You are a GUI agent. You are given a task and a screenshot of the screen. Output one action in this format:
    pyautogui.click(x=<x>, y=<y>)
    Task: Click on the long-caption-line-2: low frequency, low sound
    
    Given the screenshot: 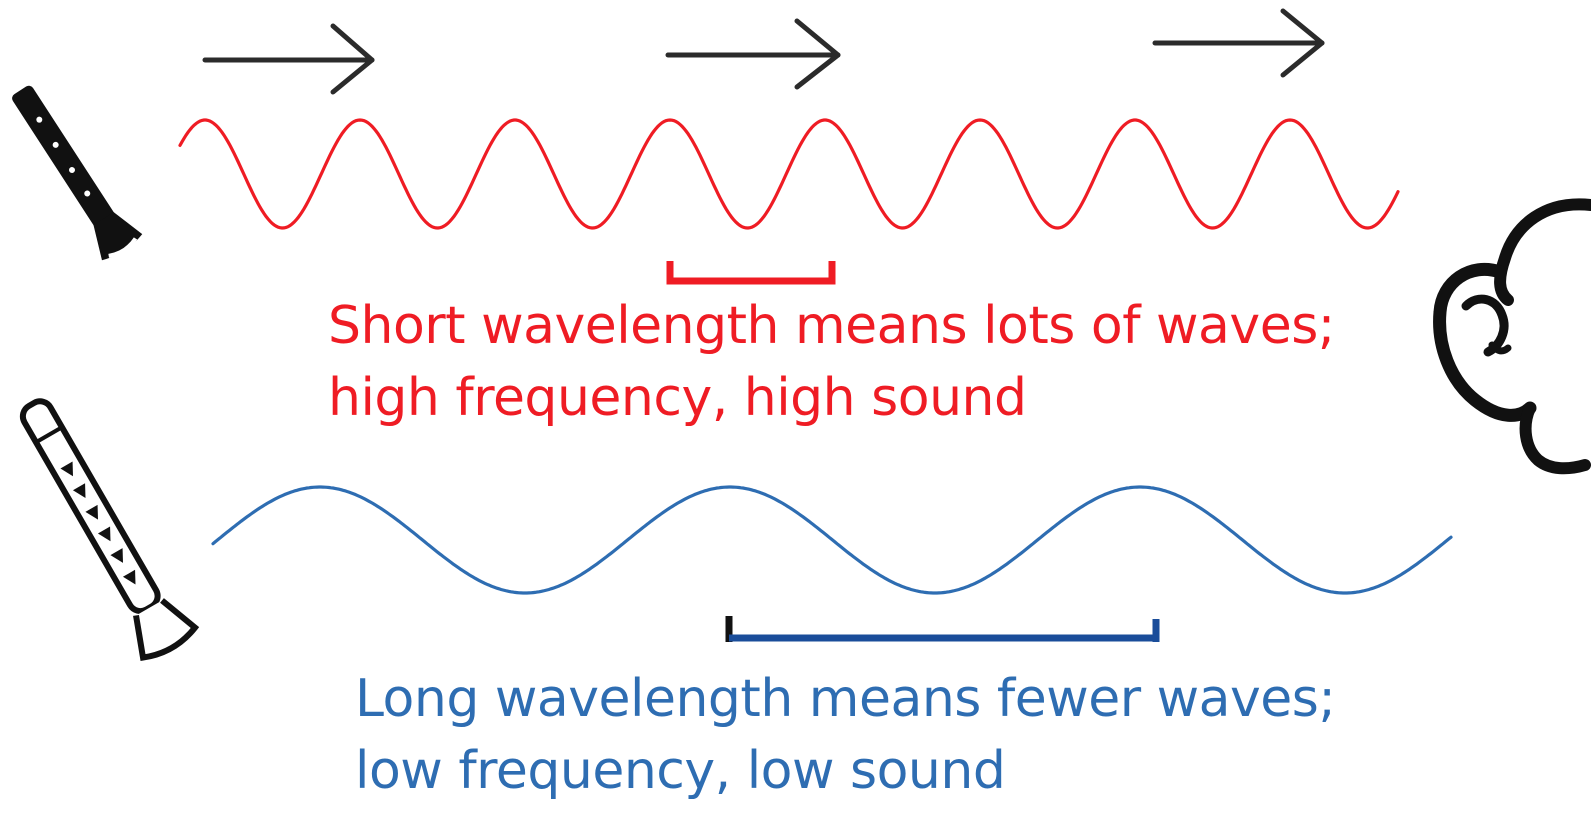 What is the action you would take?
    pyautogui.click(x=680, y=771)
    